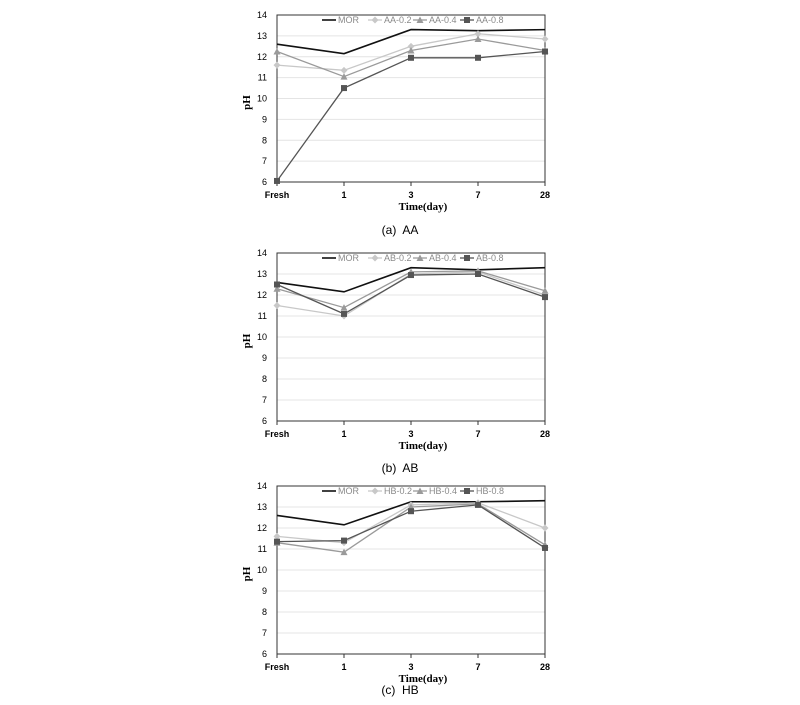 This screenshot has width=800, height=705. Describe the element at coordinates (482, 491) in the screenshot. I see `legend-item: HB-0.8` at that location.